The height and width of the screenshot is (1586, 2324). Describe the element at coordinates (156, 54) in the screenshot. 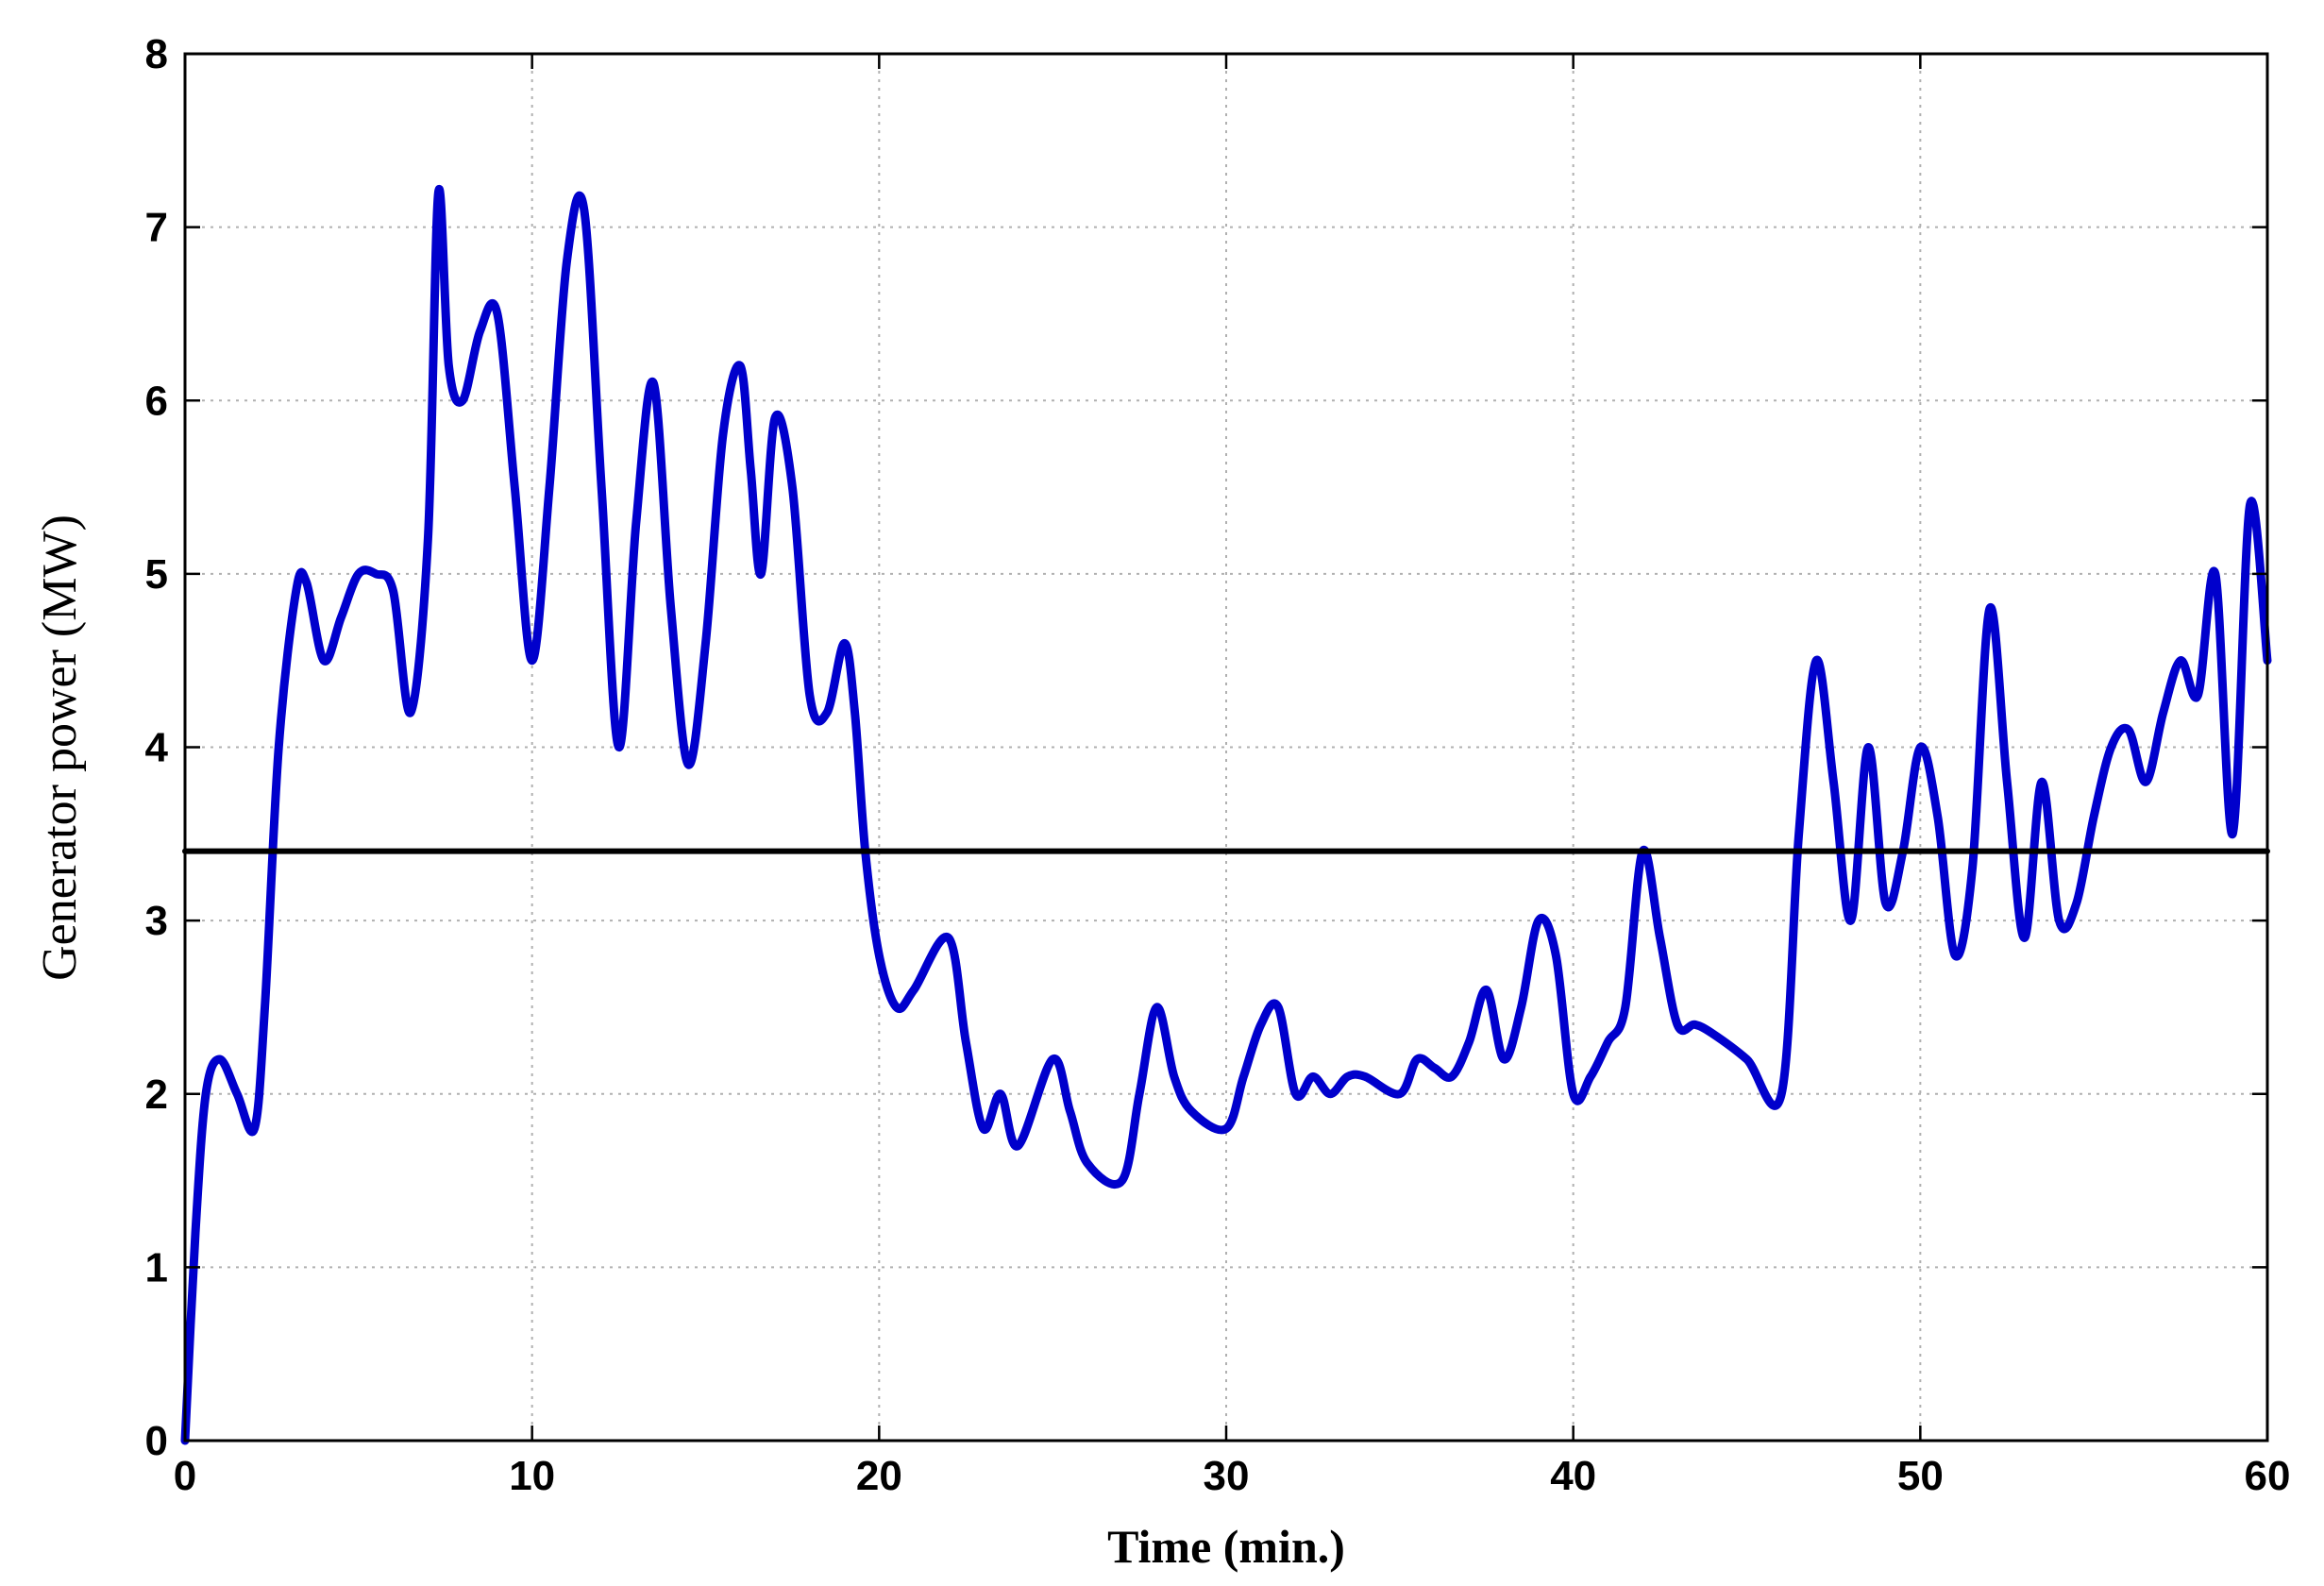

I see `y-tick-label: 8` at that location.